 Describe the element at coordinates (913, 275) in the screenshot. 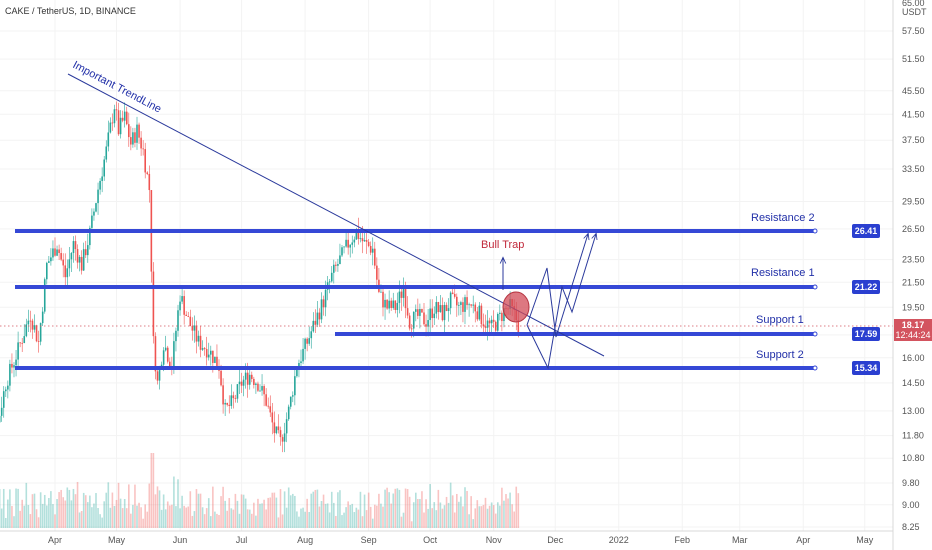

I see `price-axis-background` at that location.